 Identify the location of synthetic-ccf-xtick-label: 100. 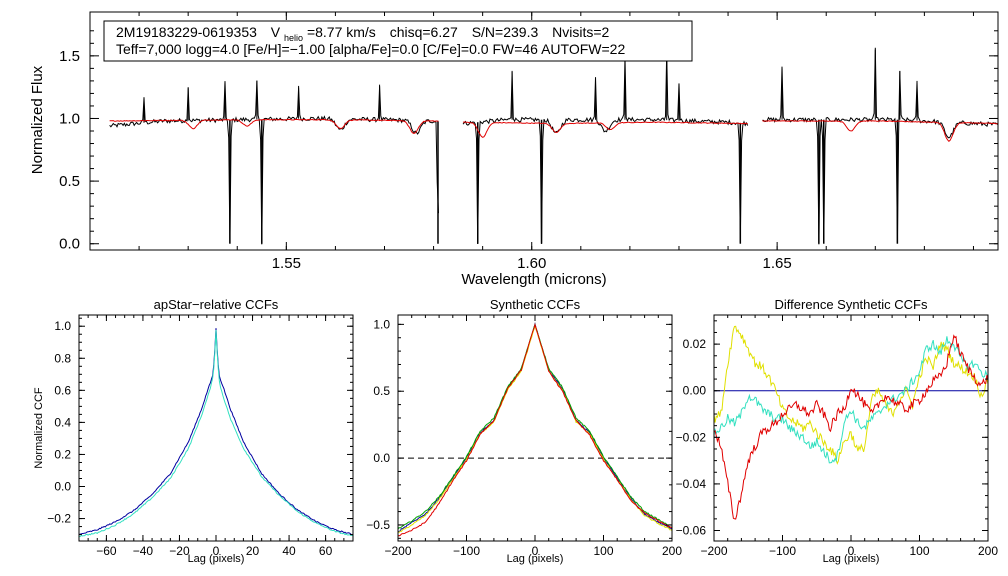
(603, 551).